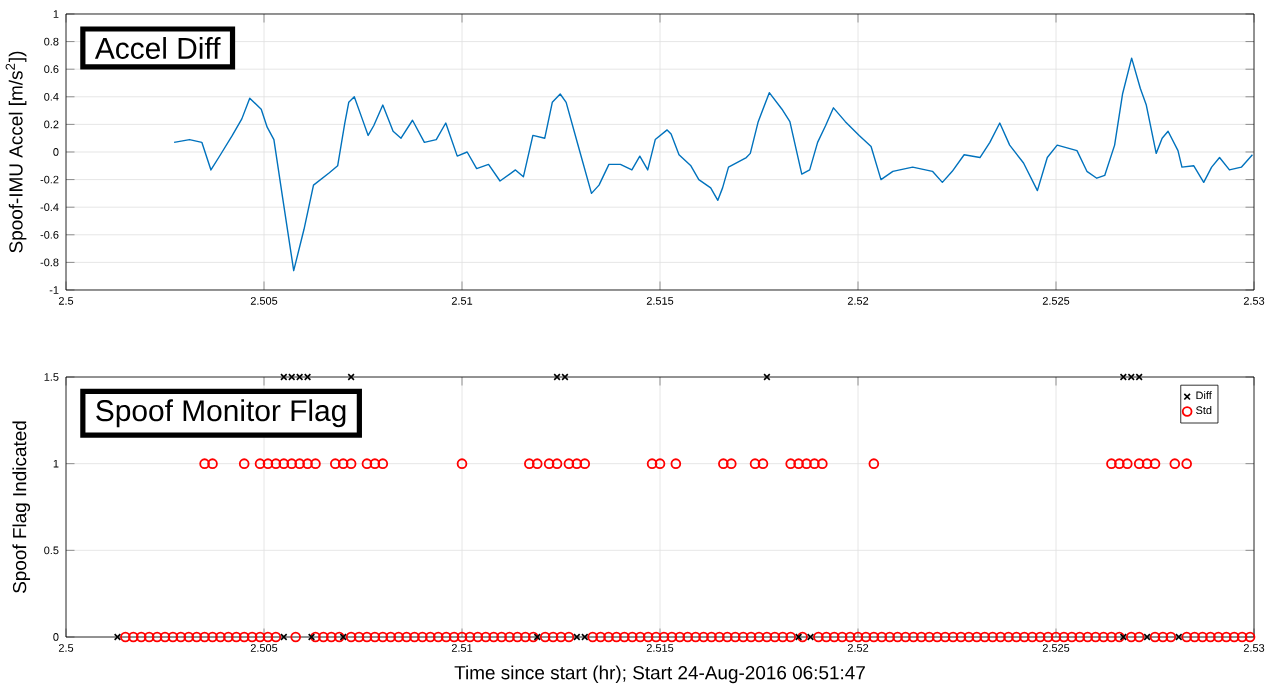 Image resolution: width=1273 pixels, height=684 pixels. What do you see at coordinates (51, 124) in the screenshot?
I see `y-tick-label: 0.2` at bounding box center [51, 124].